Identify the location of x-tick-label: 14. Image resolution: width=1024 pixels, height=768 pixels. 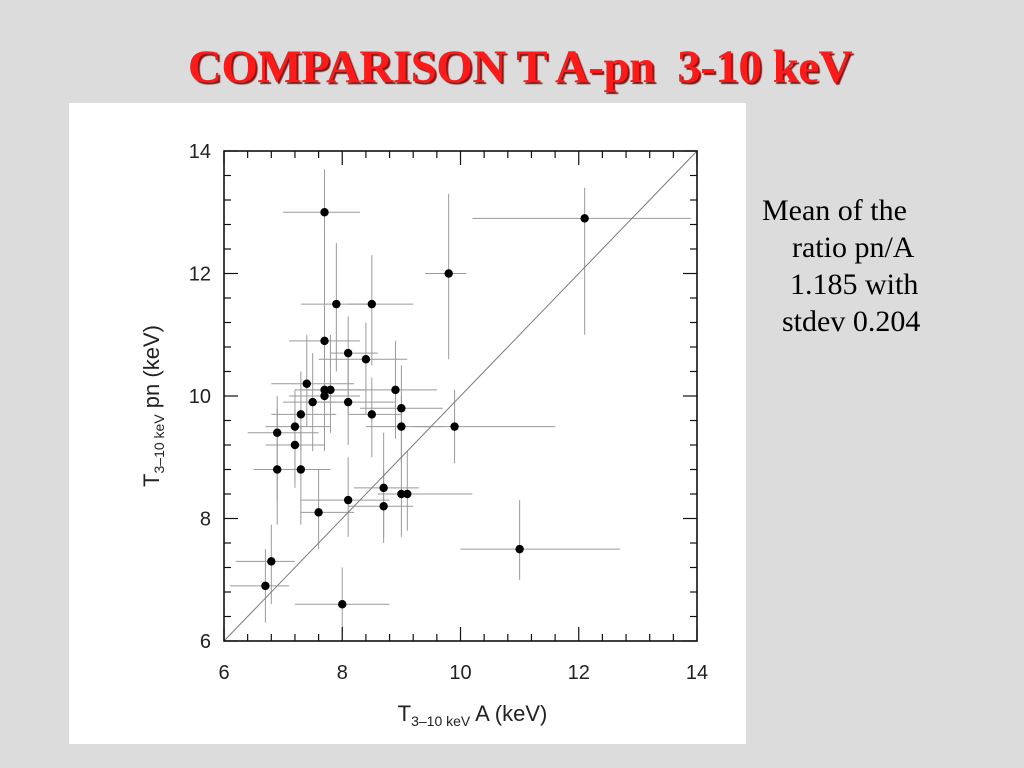
(697, 673).